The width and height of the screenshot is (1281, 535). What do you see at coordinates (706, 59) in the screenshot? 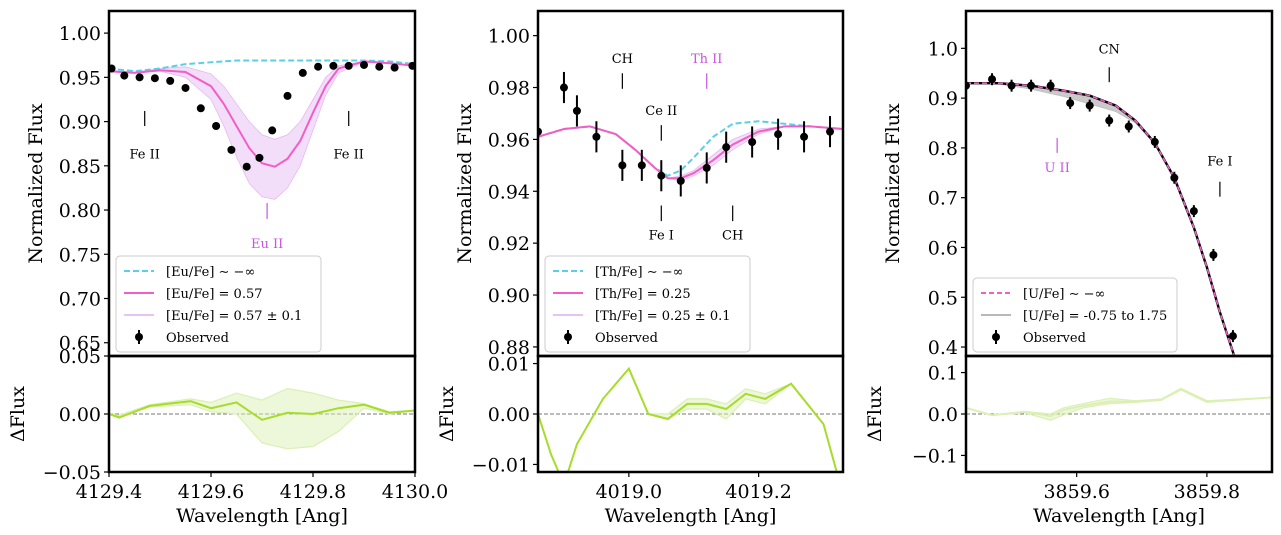
I see `line-label: Th II` at bounding box center [706, 59].